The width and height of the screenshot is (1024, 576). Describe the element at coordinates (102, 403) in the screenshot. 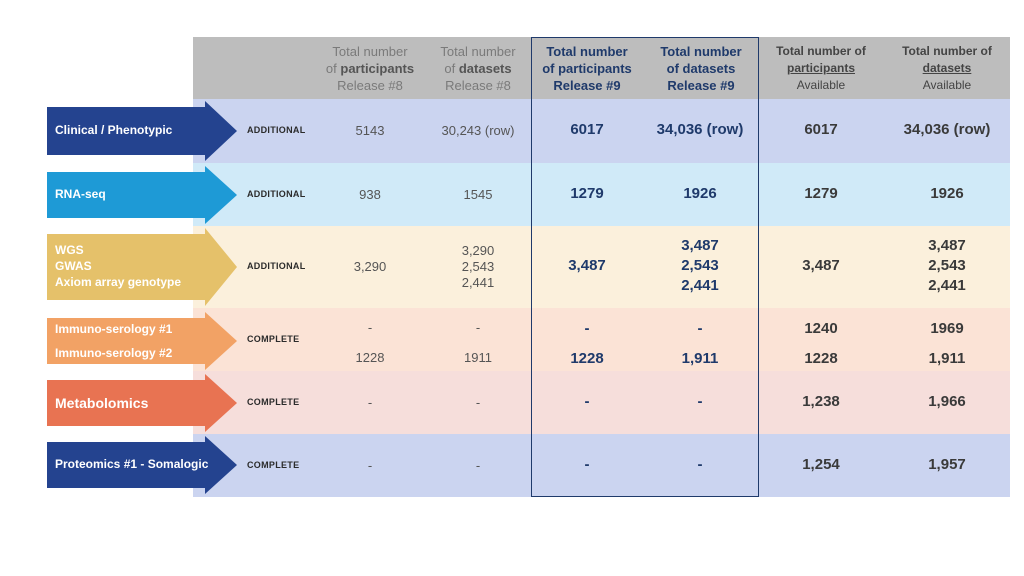

I see `row-label: Metabolomics` at that location.